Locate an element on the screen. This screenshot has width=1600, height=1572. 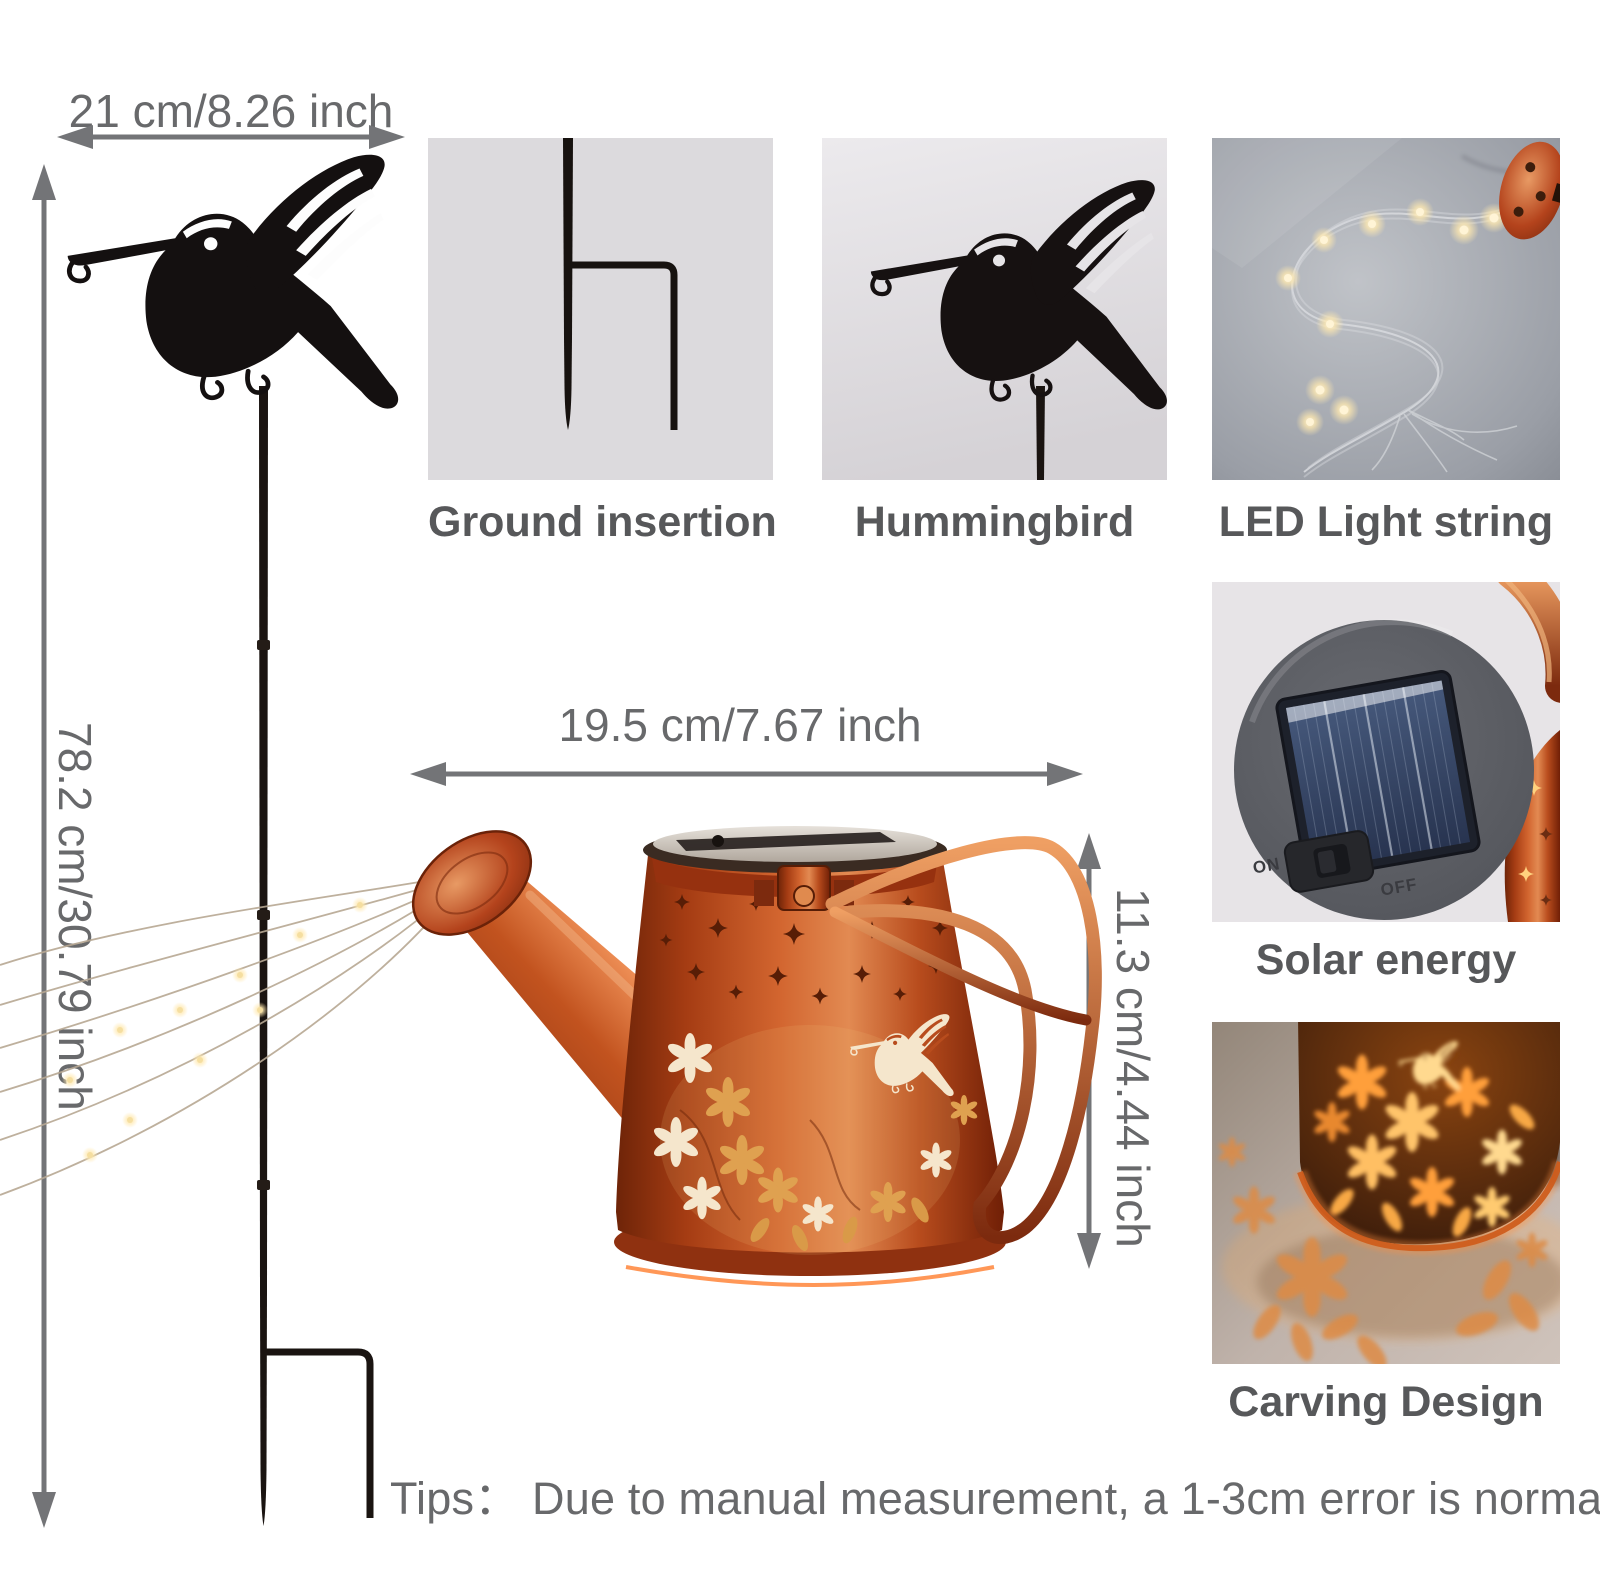
copper-disc is located at coordinates (1529, 190).